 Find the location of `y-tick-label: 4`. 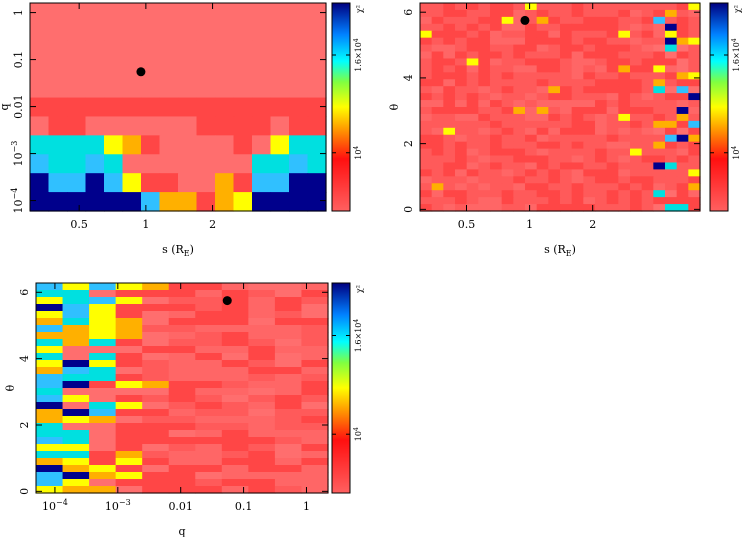

y-tick-label: 4 is located at coordinates (408, 77).